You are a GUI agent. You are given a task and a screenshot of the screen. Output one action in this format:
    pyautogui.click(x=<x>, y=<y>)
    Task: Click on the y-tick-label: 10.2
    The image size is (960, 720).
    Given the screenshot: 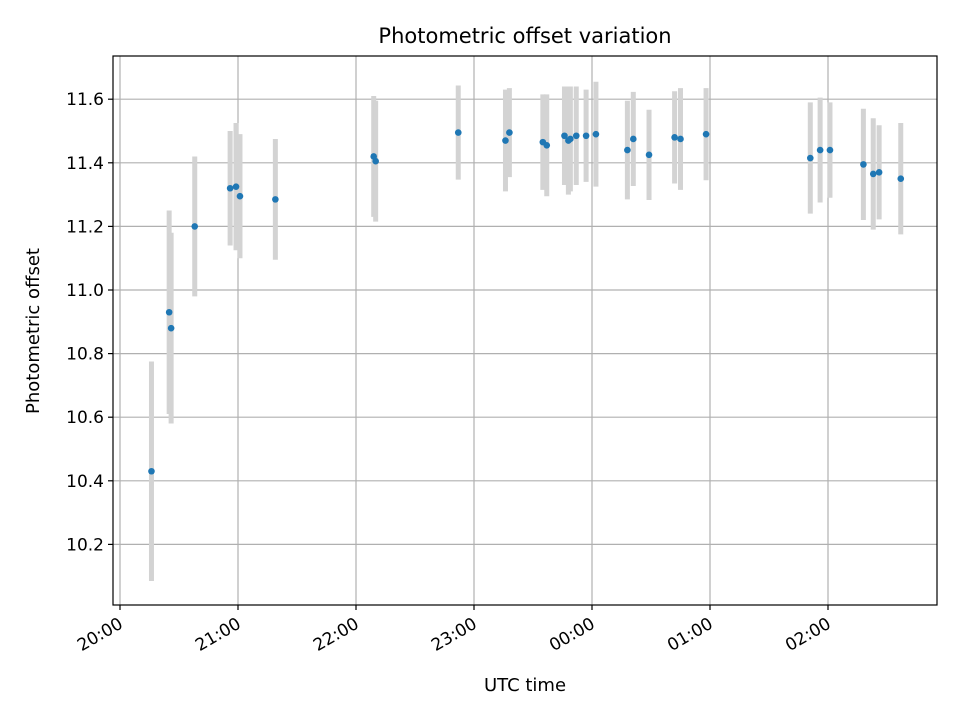 What is the action you would take?
    pyautogui.click(x=85, y=545)
    